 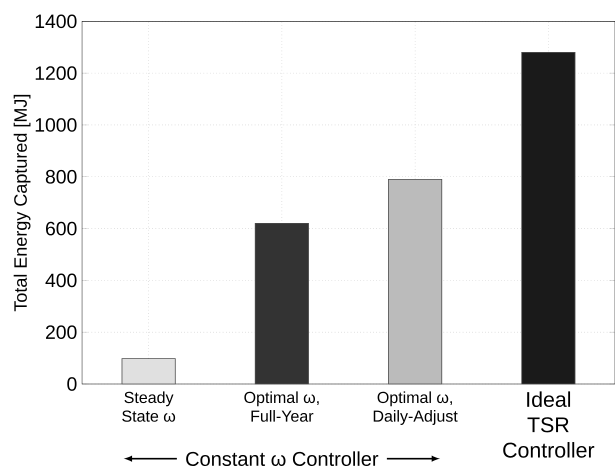 What do you see at coordinates (282, 458) in the screenshot?
I see `text: Constant ω Controller` at bounding box center [282, 458].